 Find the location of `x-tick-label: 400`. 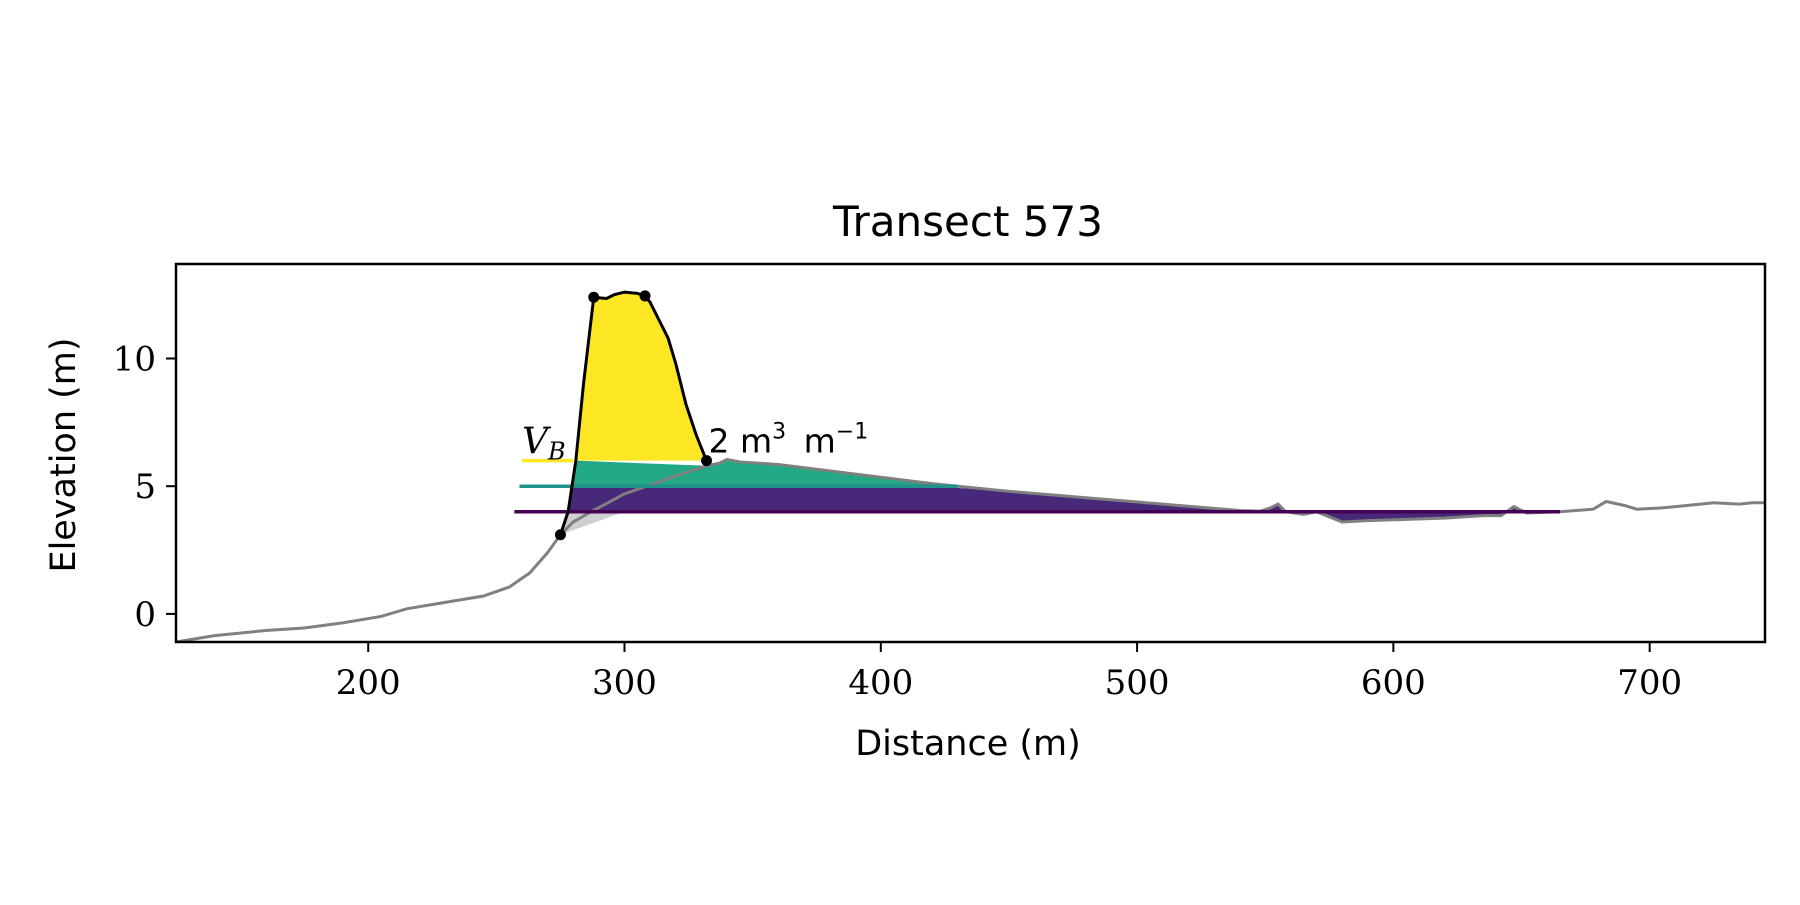

x-tick-label: 400 is located at coordinates (880, 683).